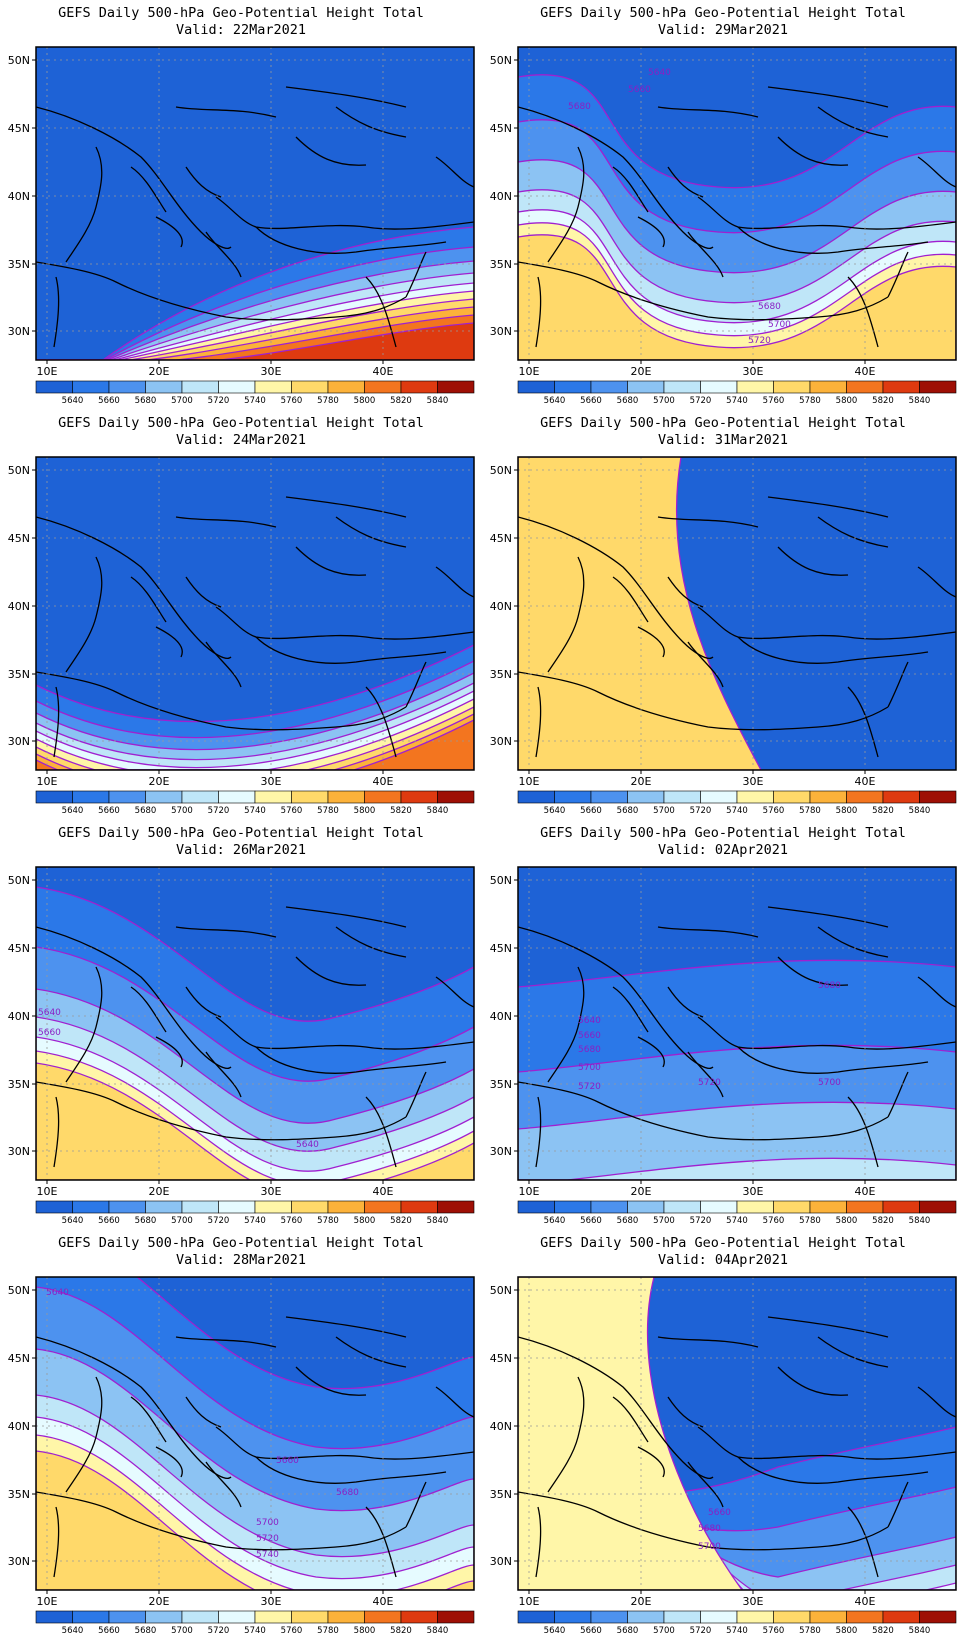 This screenshot has width=964, height=1640. What do you see at coordinates (255, 1631) in the screenshot?
I see `colorbar-label: 5740` at bounding box center [255, 1631].